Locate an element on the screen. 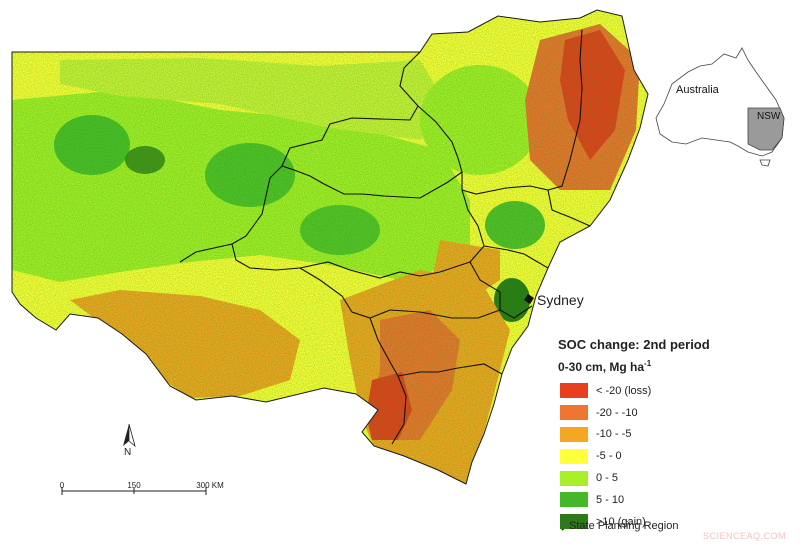  legend-subtitle-text: 0-30 cm, Mg ha is located at coordinates (601, 367).